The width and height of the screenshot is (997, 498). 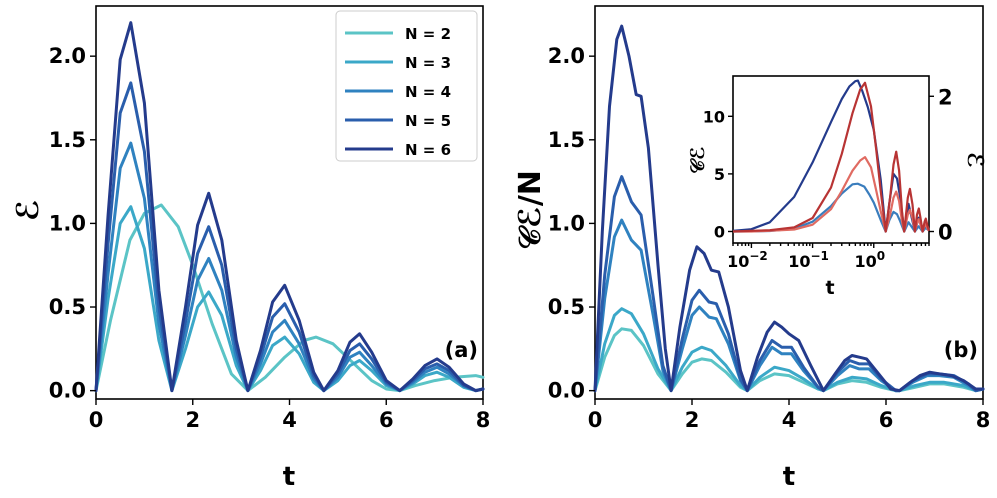 I want to click on legend-entry: N = 5, so click(x=428, y=121).